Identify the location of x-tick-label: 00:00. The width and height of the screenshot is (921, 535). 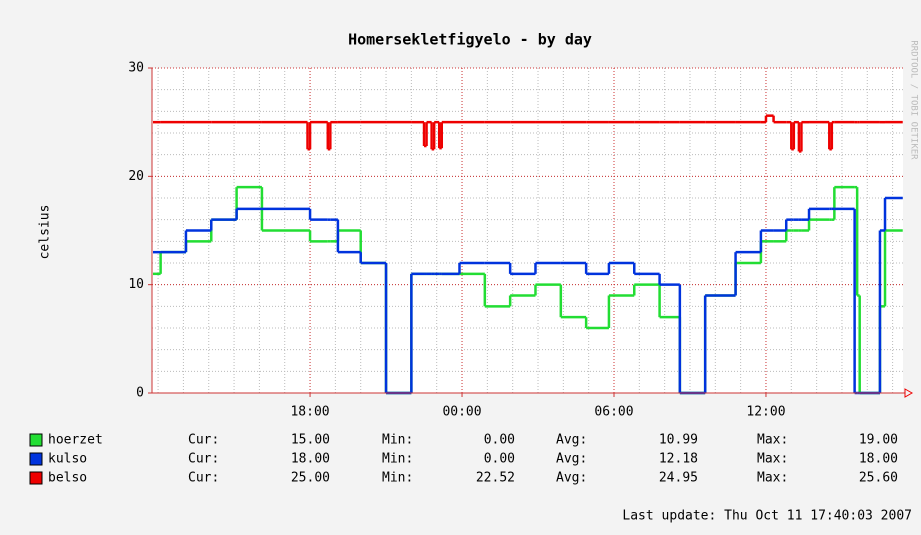
(461, 412).